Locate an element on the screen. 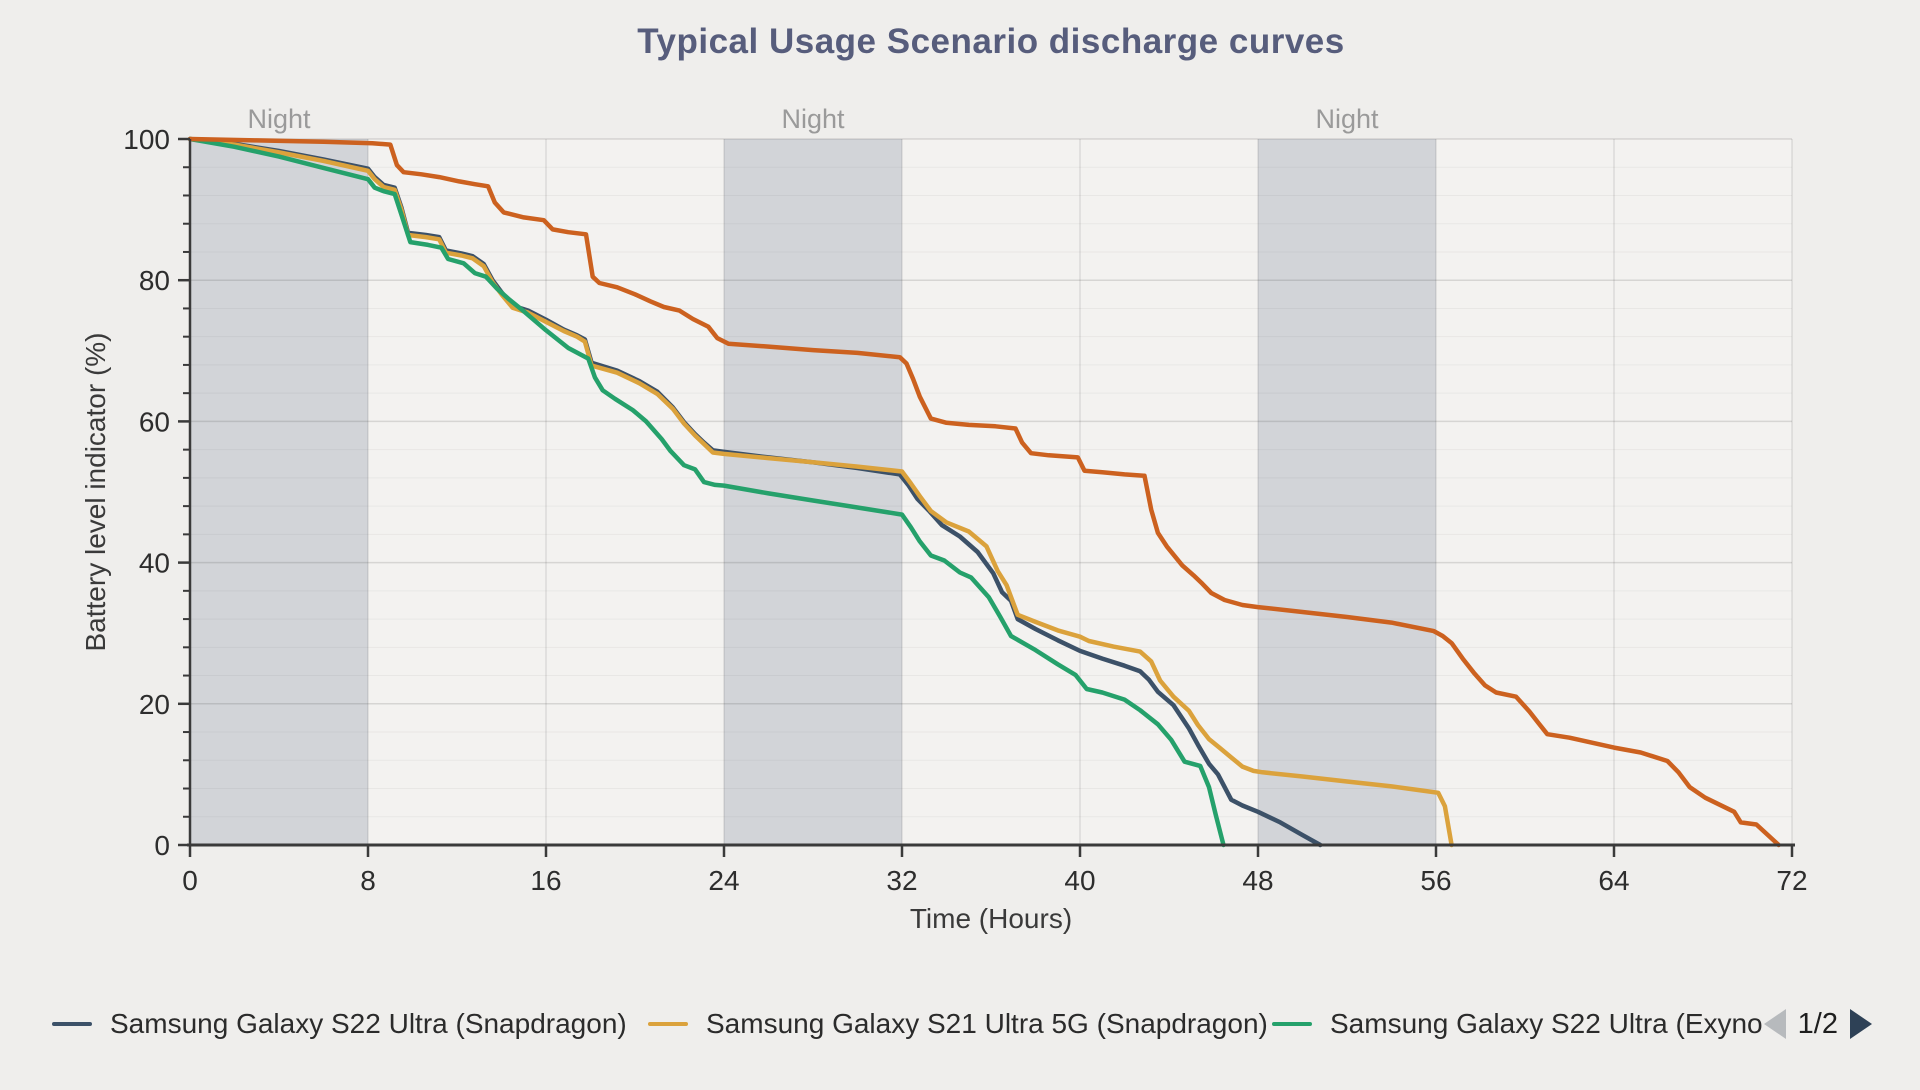  legend-item-2: Samsung Galaxy S21 Ultra 5G (Snapdragon) is located at coordinates (958, 1024).